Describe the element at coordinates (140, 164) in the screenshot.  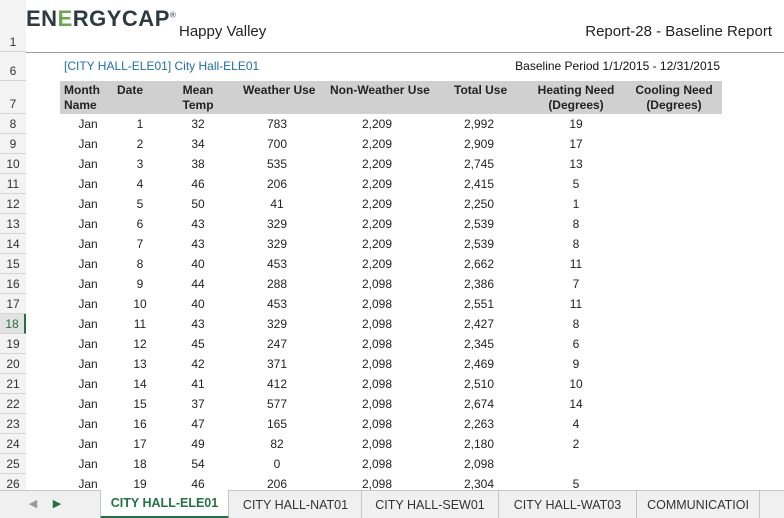
I see `cell-date: 3` at that location.